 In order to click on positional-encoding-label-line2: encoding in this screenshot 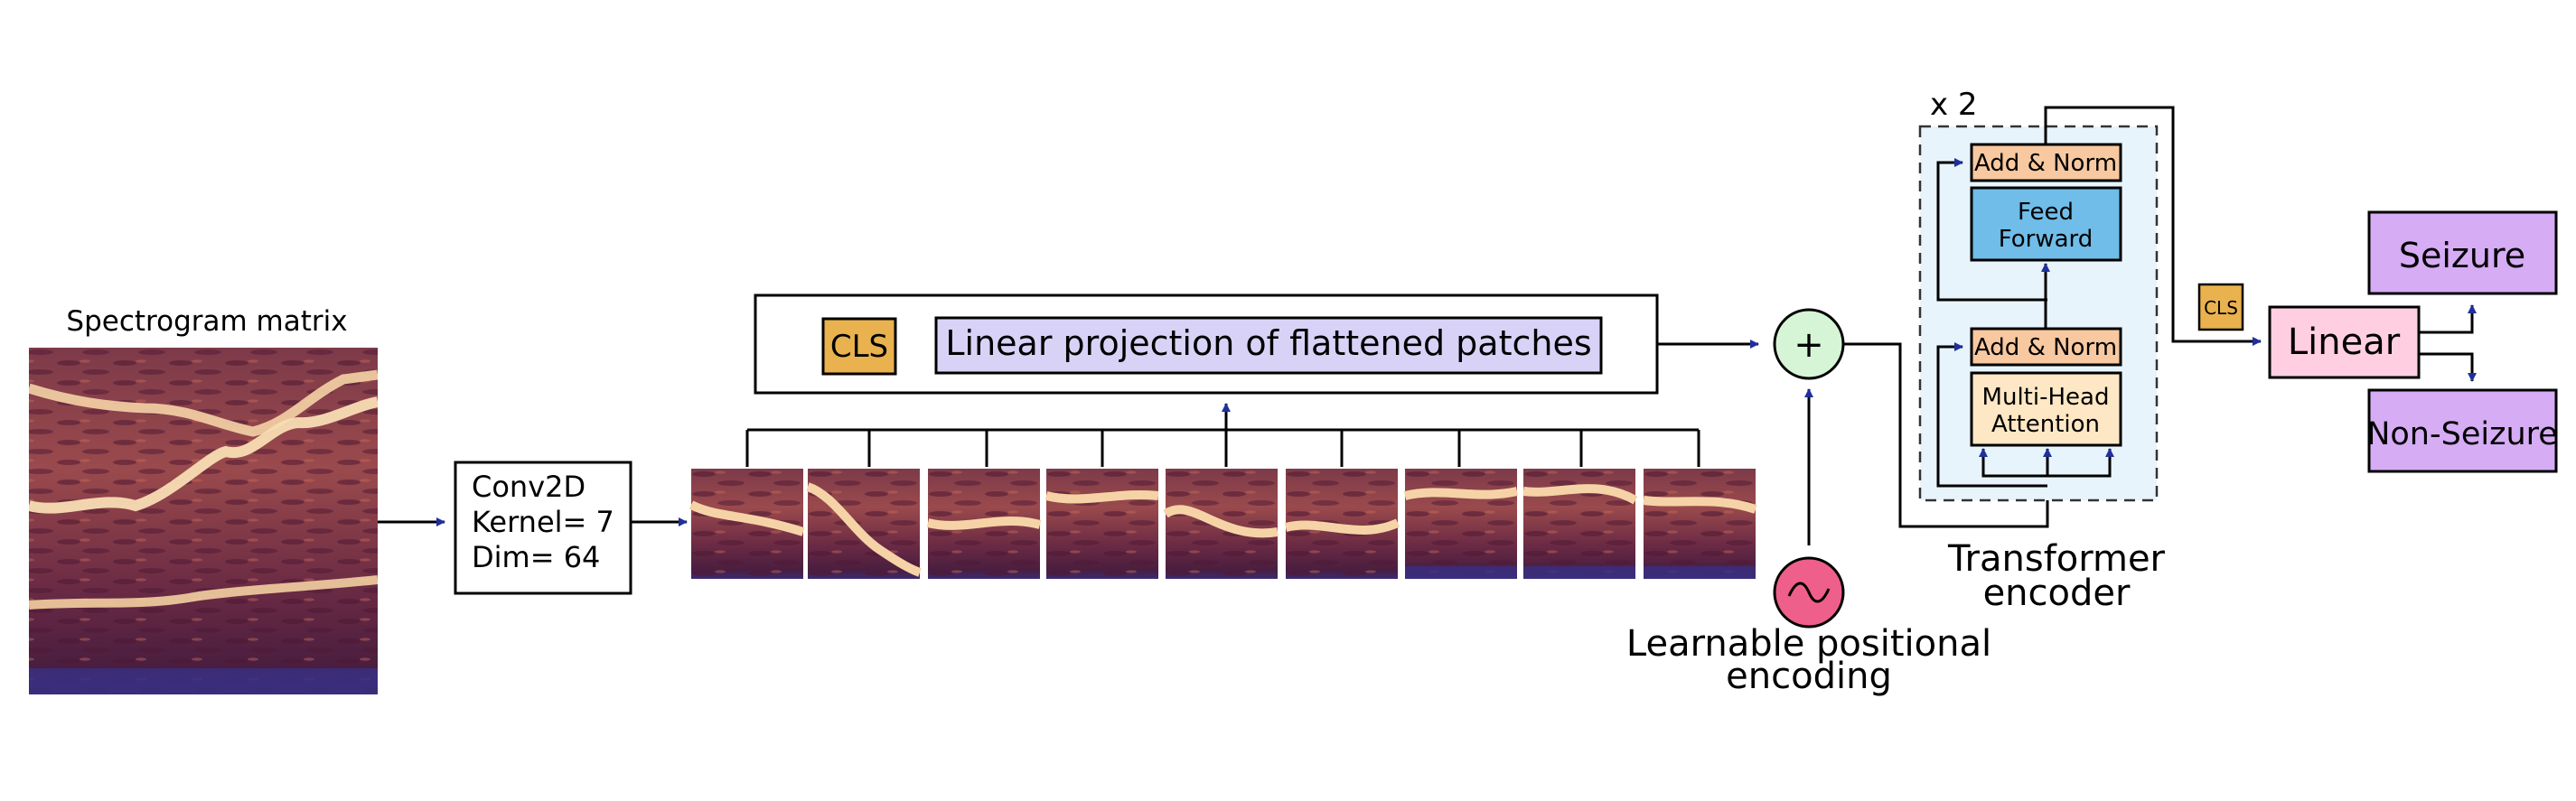, I will do `click(1809, 677)`.